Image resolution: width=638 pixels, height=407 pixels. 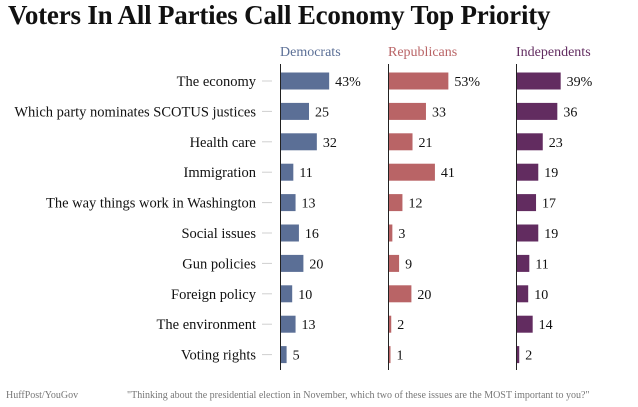 I want to click on bar-republicans-social-issues, so click(x=391, y=233).